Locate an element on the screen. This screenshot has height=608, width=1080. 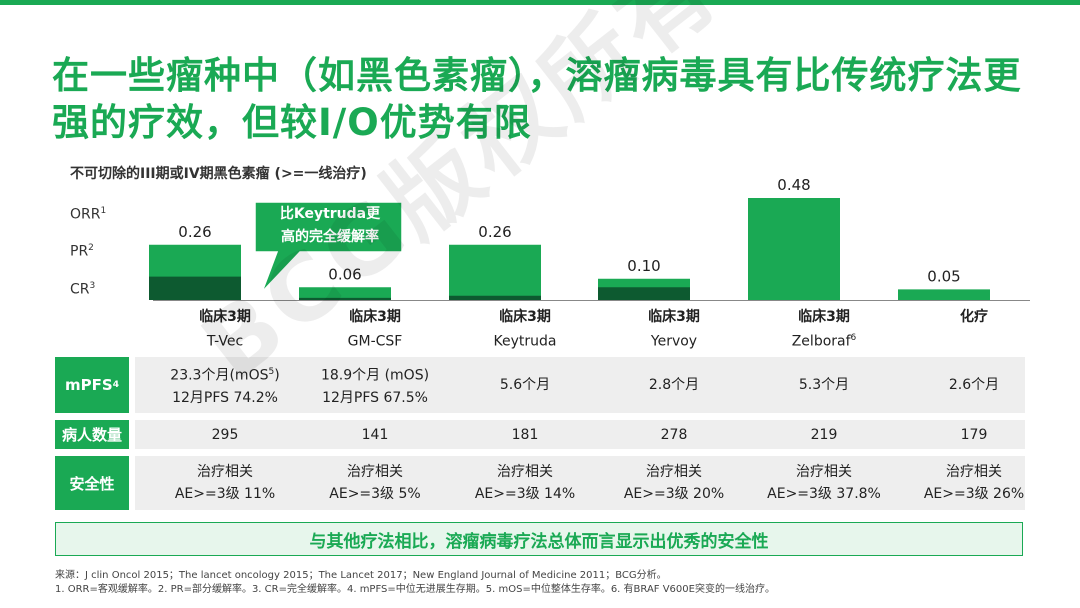
y-label-orr: ORR1 is located at coordinates (88, 214).